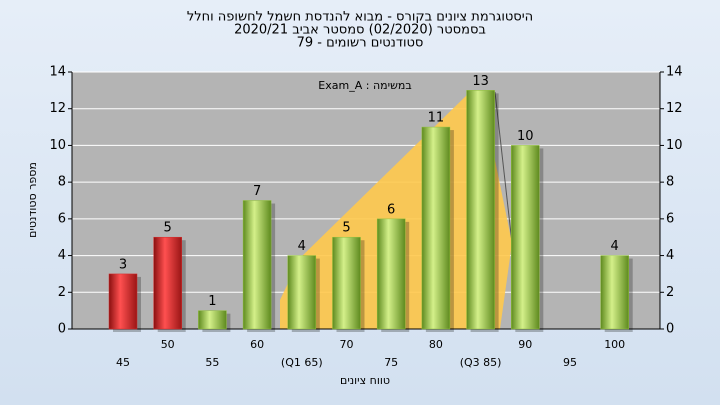 This screenshot has width=720, height=405. I want to click on y2-tick-label: 8, so click(670, 182).